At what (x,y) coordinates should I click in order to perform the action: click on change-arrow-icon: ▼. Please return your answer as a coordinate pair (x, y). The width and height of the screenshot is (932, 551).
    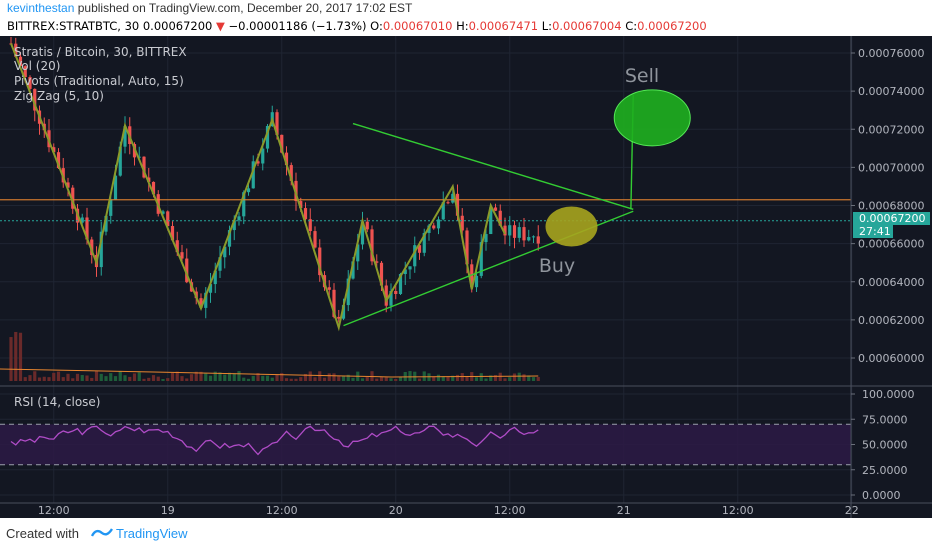
    Looking at the image, I should click on (220, 26).